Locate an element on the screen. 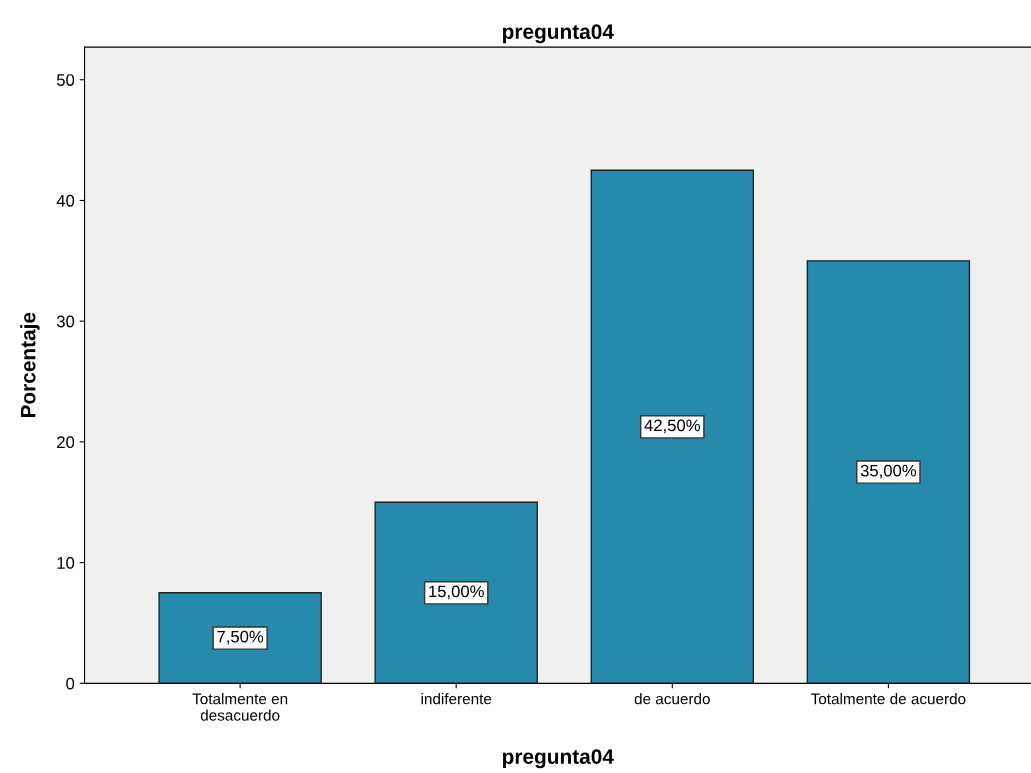 The width and height of the screenshot is (1031, 773). x-axis-title: pregunta04 is located at coordinates (558, 759).